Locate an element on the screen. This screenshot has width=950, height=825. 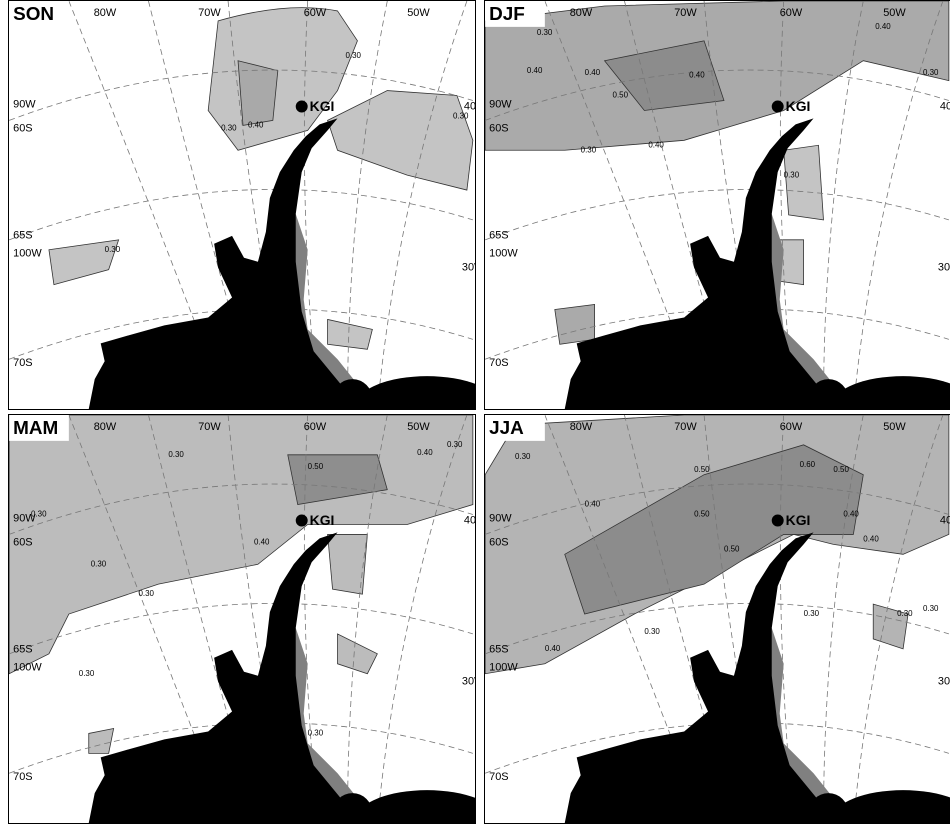
panel-title: SON is located at coordinates (33, 14).